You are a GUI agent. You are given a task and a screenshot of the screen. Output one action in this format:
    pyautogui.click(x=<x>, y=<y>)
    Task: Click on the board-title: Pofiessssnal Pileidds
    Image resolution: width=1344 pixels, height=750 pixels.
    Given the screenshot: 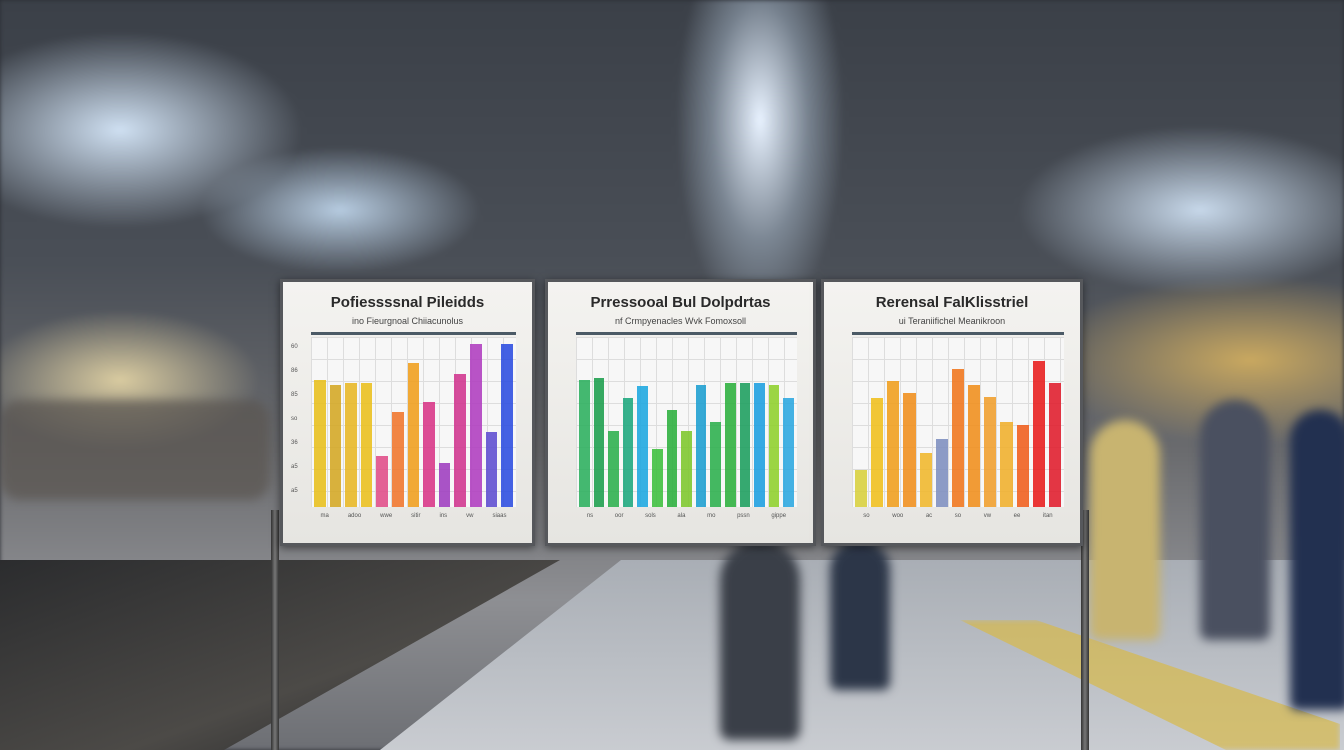 What is the action you would take?
    pyautogui.click(x=407, y=302)
    